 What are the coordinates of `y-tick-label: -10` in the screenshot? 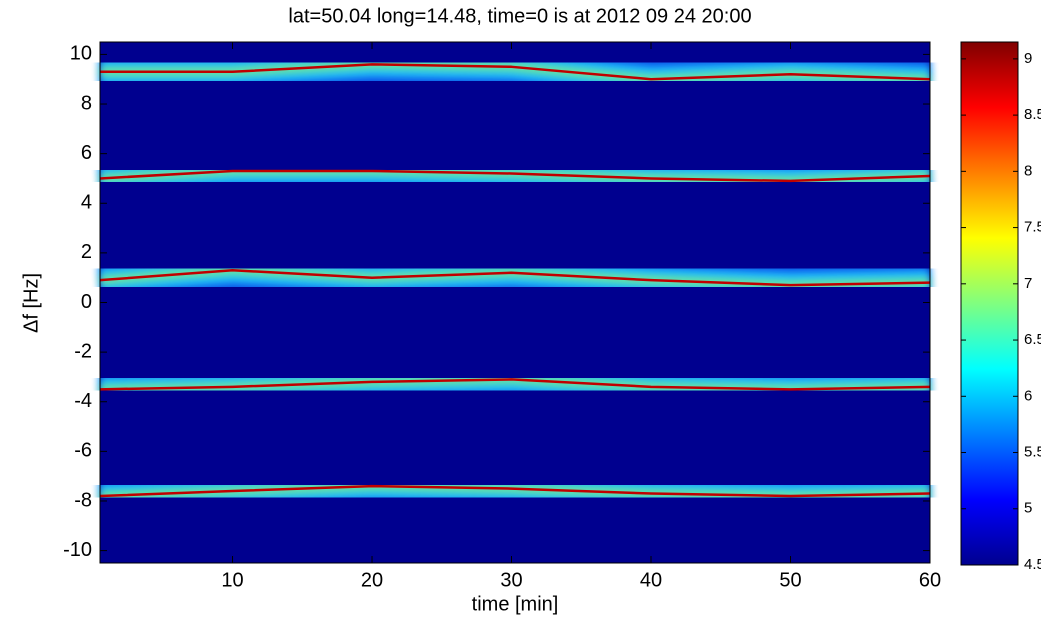 It's located at (77, 550).